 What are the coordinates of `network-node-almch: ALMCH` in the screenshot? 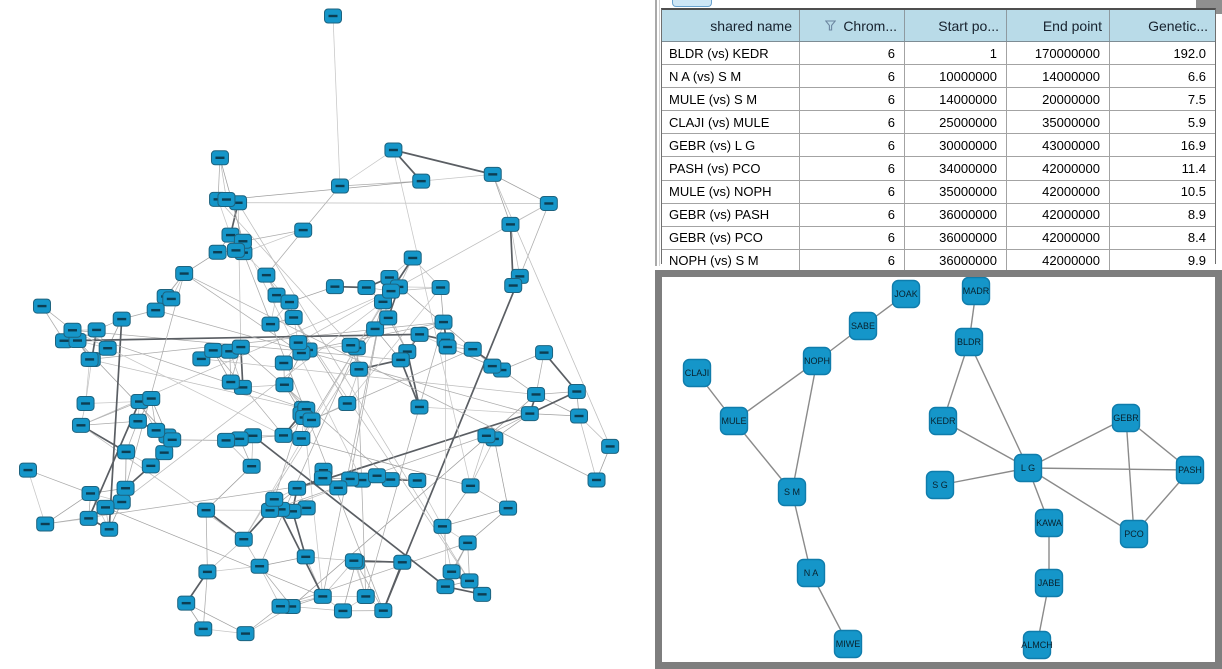 It's located at (1037, 645).